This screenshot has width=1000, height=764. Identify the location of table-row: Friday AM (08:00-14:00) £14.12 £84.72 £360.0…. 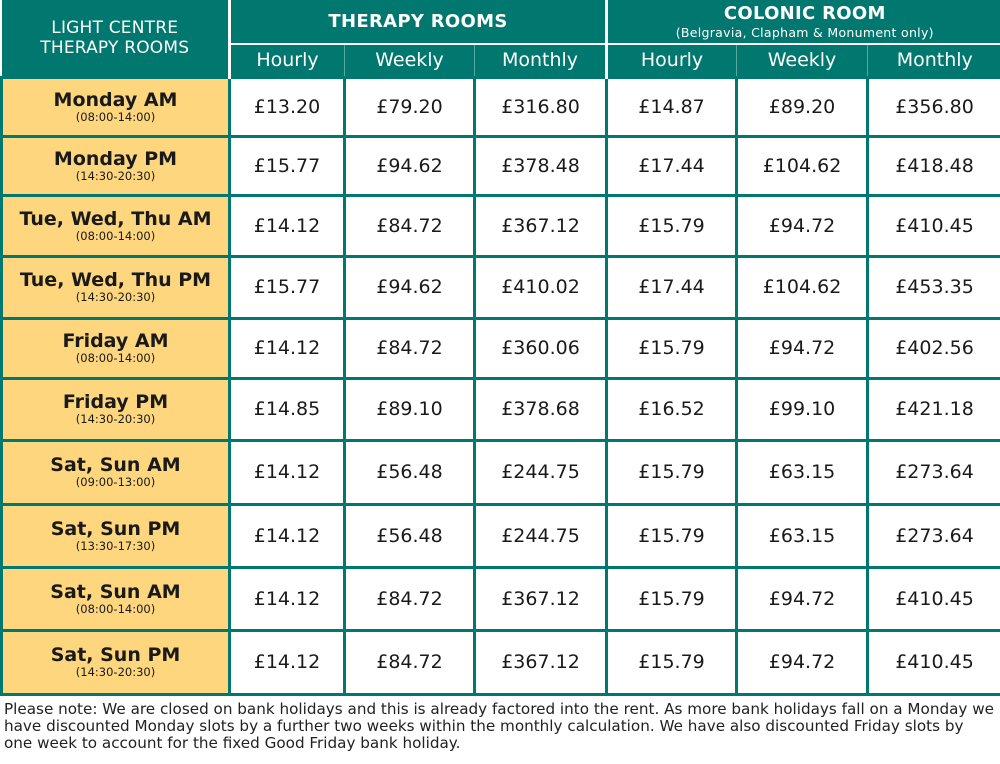
(500, 348).